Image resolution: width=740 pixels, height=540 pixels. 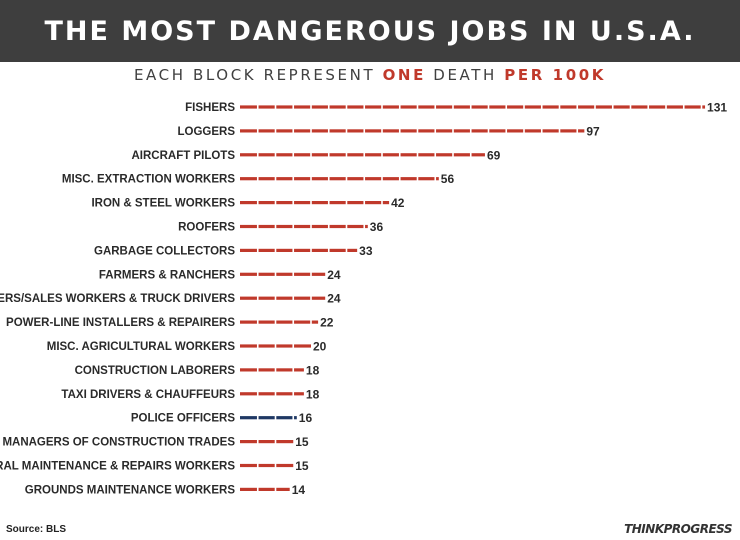 I want to click on category-label: MISC. EXTRACTION WORKERS, so click(x=148, y=180).